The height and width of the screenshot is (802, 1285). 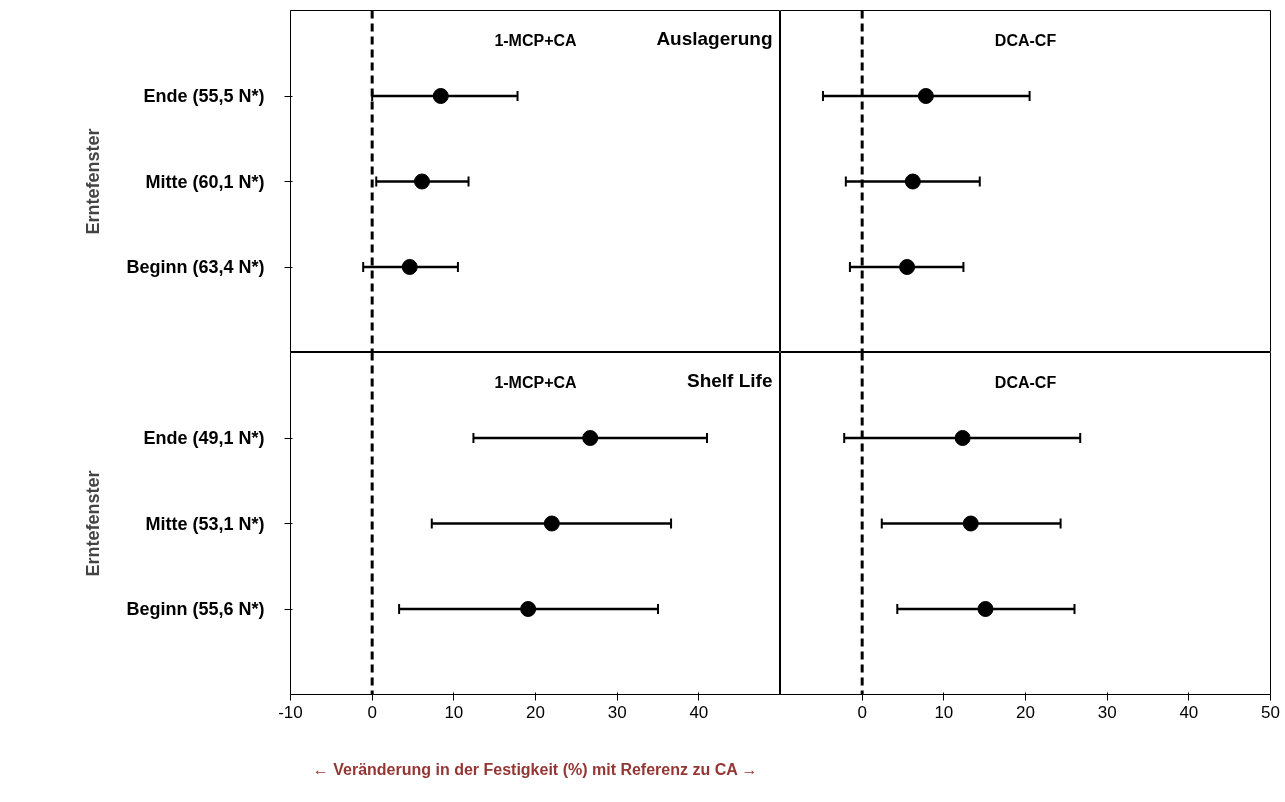 I want to click on annotation: Auslagerung, so click(x=714, y=38).